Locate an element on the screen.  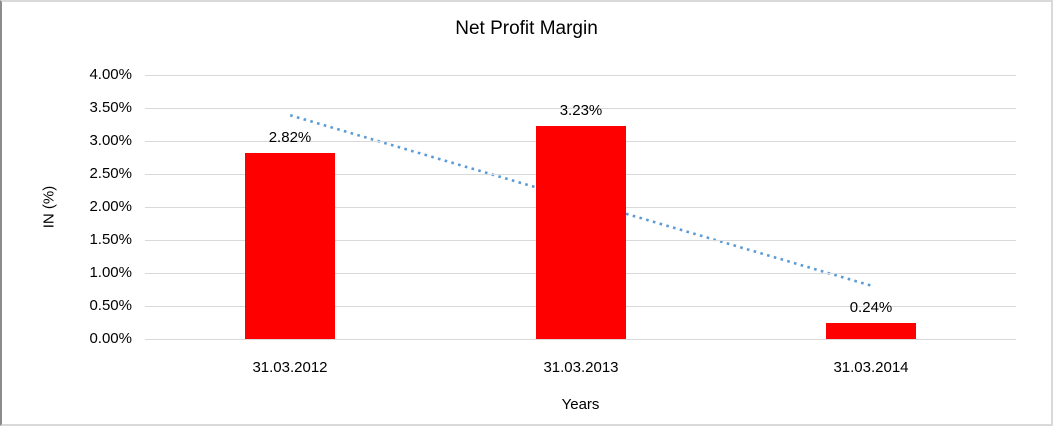
chart-title: Net Profit Margin is located at coordinates (526, 28).